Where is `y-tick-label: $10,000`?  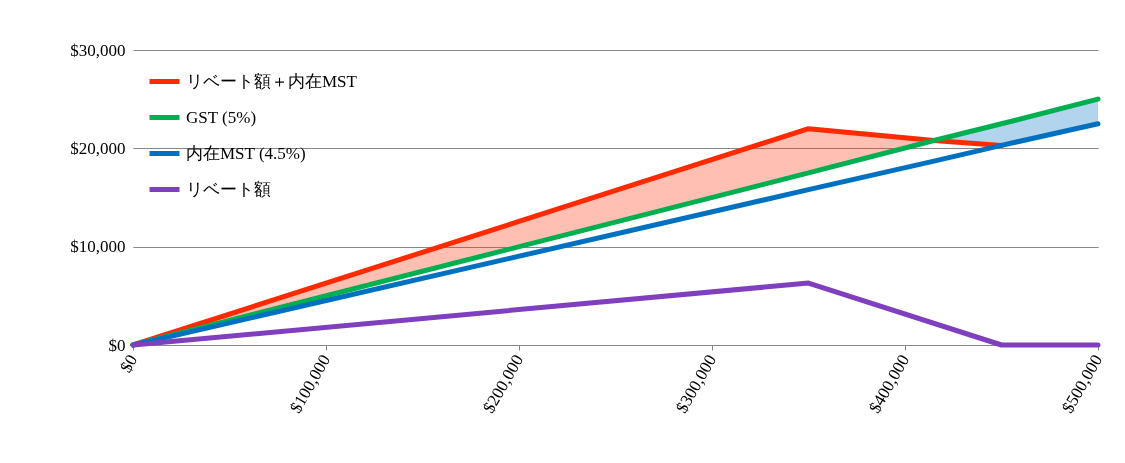
y-tick-label: $10,000 is located at coordinates (98, 247).